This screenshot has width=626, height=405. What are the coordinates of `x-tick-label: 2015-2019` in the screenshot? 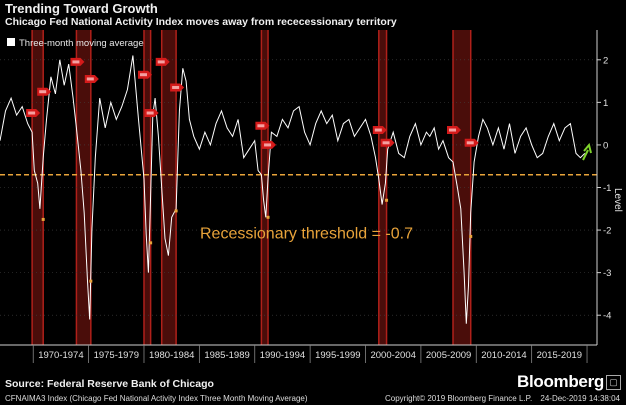 It's located at (559, 355).